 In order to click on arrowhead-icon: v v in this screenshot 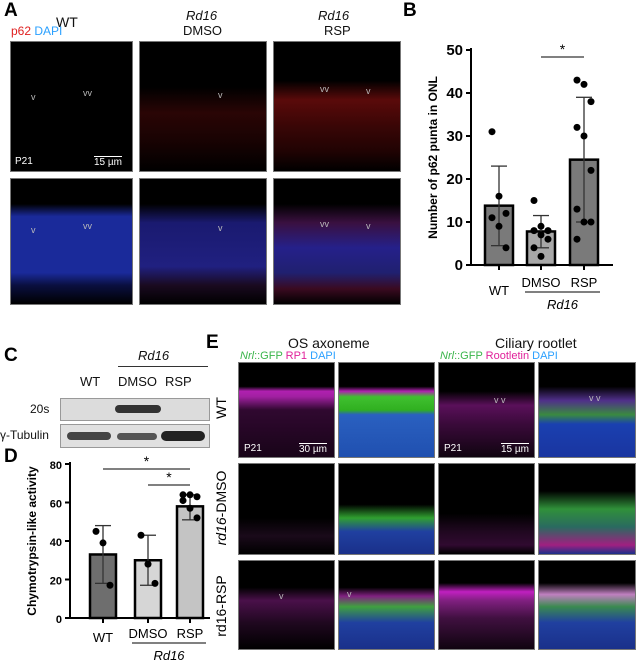, I will do `click(595, 398)`.